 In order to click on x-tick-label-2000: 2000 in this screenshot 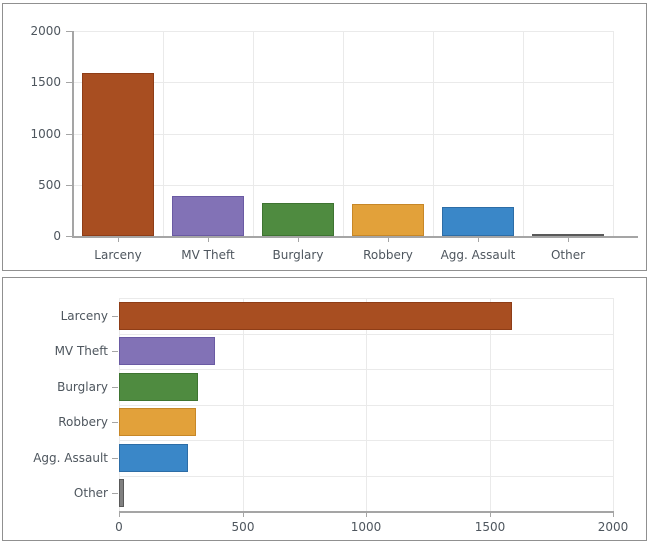, I will do `click(613, 527)`.